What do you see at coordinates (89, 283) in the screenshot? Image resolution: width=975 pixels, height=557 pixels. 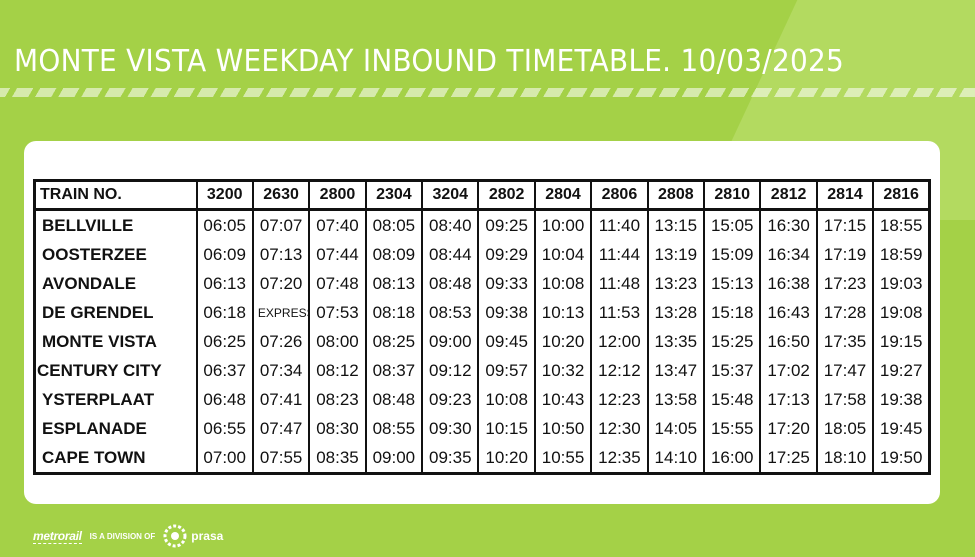 I see `station-name: AVONDALE` at bounding box center [89, 283].